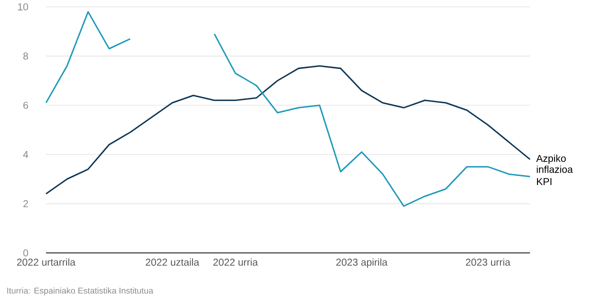 This screenshot has height=301, width=600. What do you see at coordinates (544, 182) in the screenshot?
I see `series-label: KPI` at bounding box center [544, 182].